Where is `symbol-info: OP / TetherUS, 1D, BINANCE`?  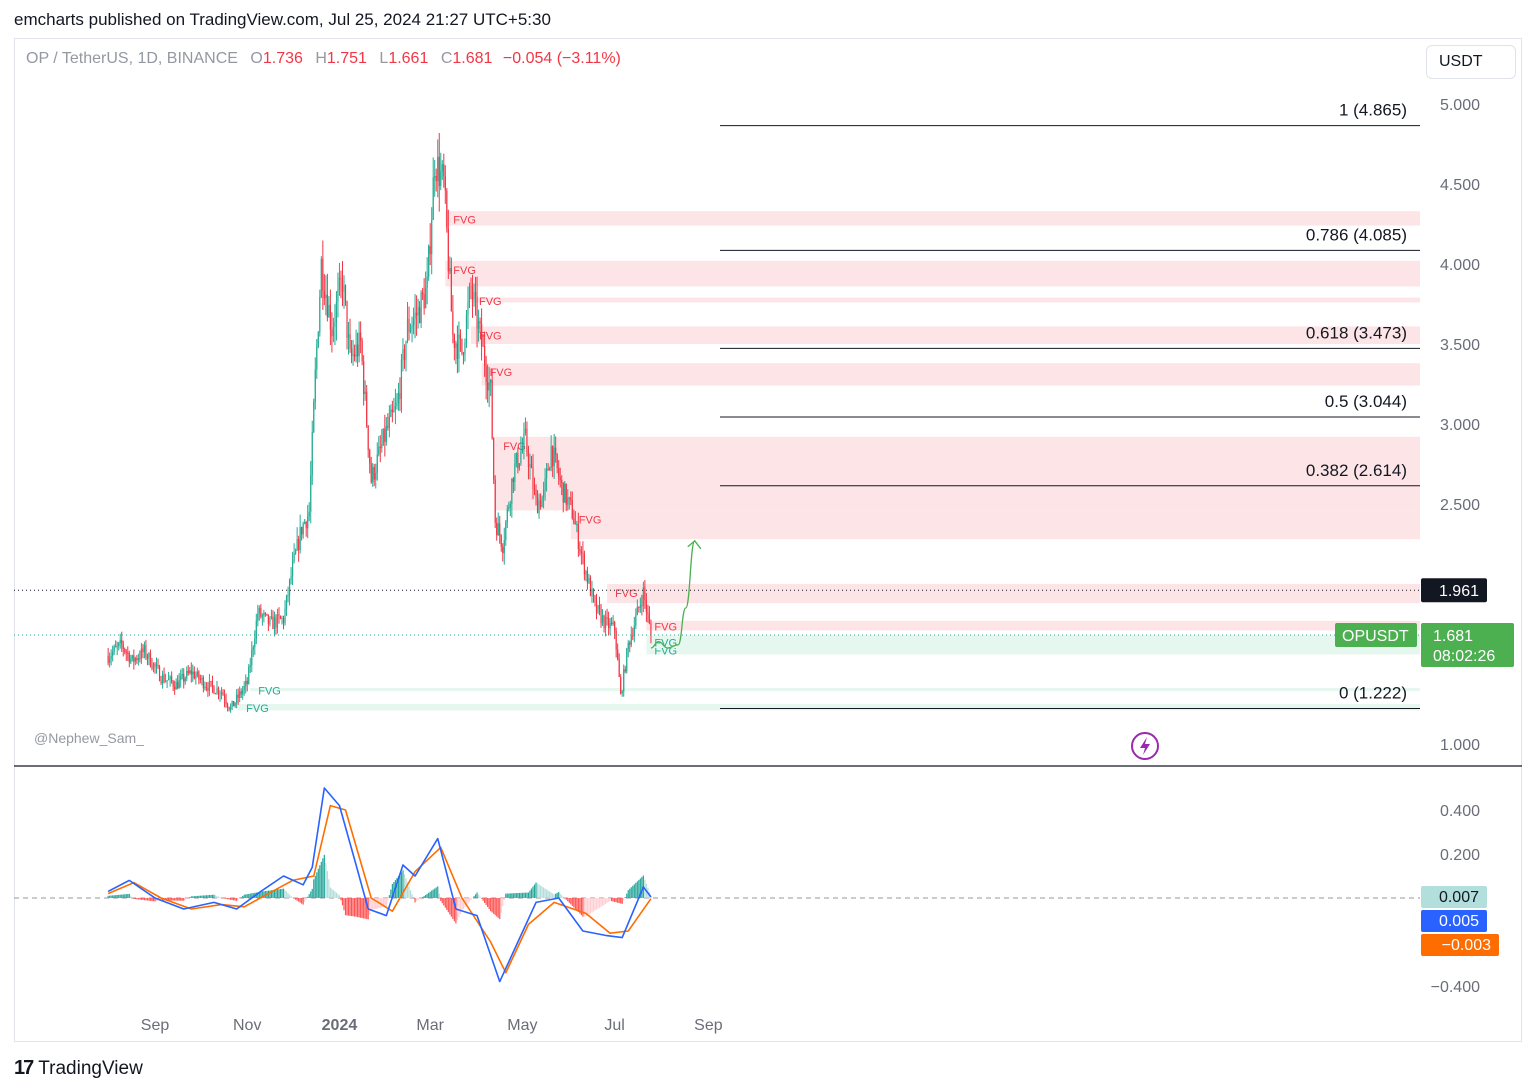
symbol-info: OP / TetherUS, 1D, BINANCE is located at coordinates (132, 58).